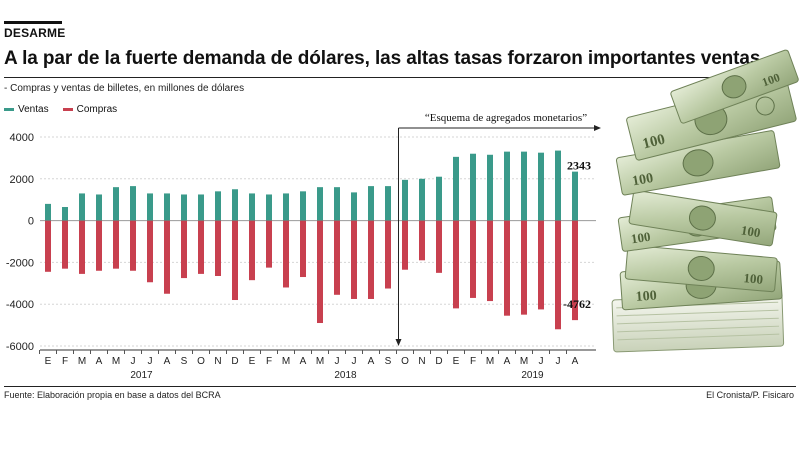  What do you see at coordinates (22, 180) in the screenshot?
I see `y-tick-label: 2000` at bounding box center [22, 180].